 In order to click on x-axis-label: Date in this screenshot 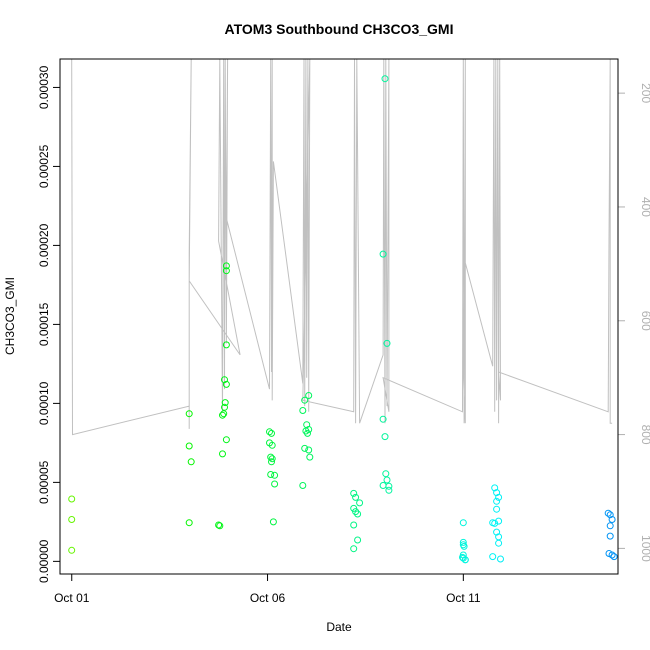, I will do `click(339, 627)`.